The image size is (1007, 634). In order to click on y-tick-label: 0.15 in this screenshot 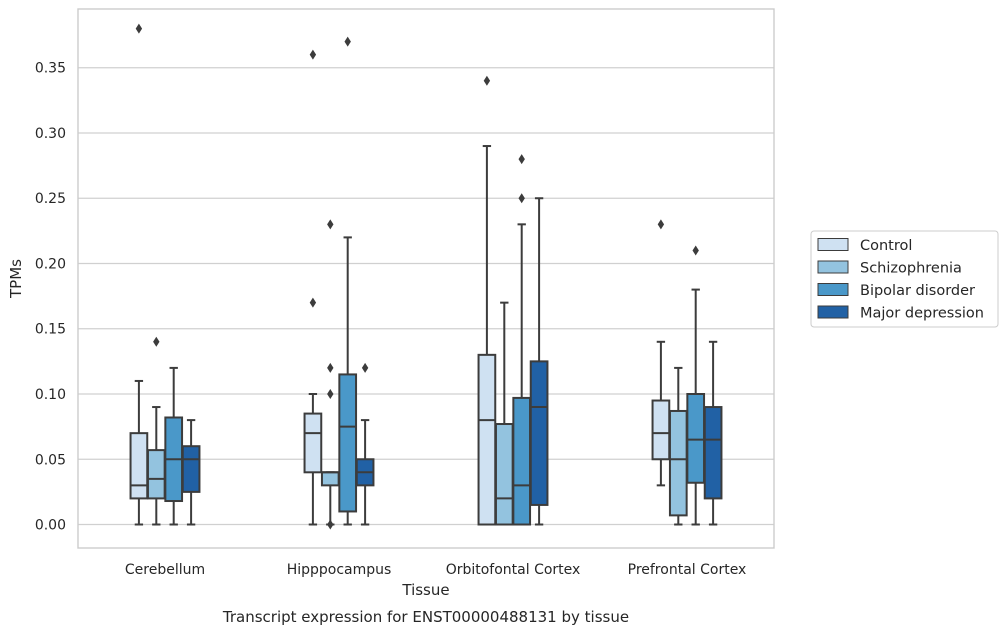, I will do `click(50, 330)`.